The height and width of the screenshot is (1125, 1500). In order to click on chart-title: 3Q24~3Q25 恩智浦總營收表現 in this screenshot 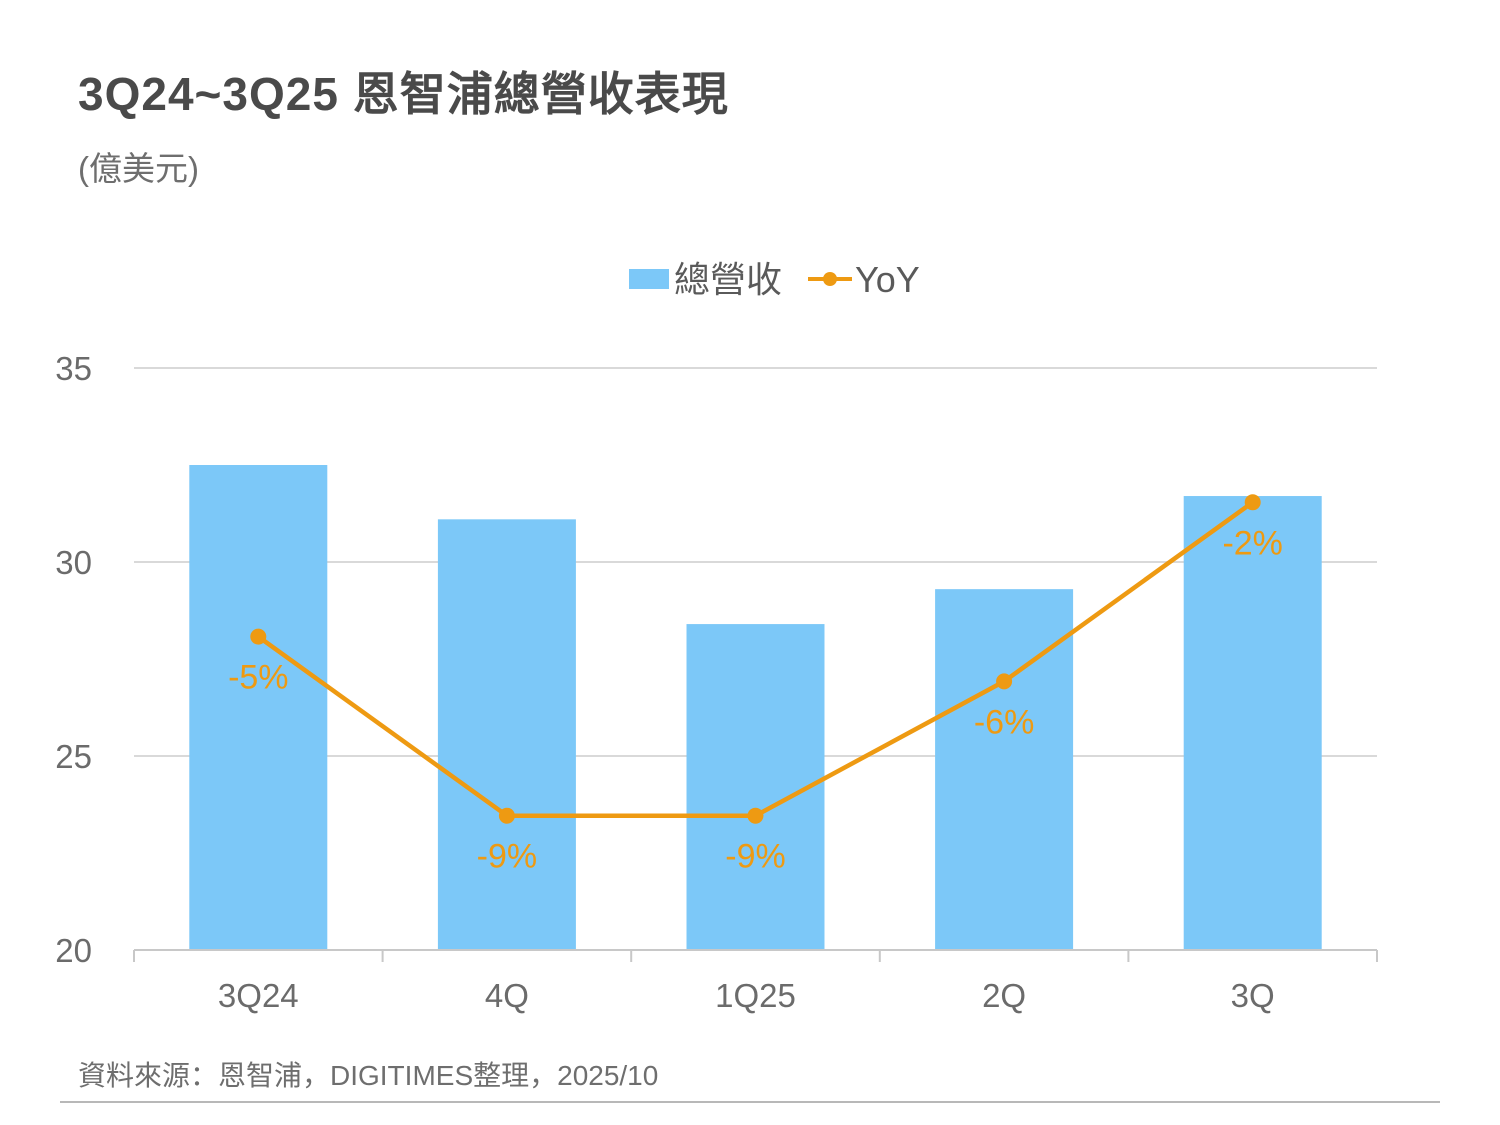, I will do `click(403, 94)`.